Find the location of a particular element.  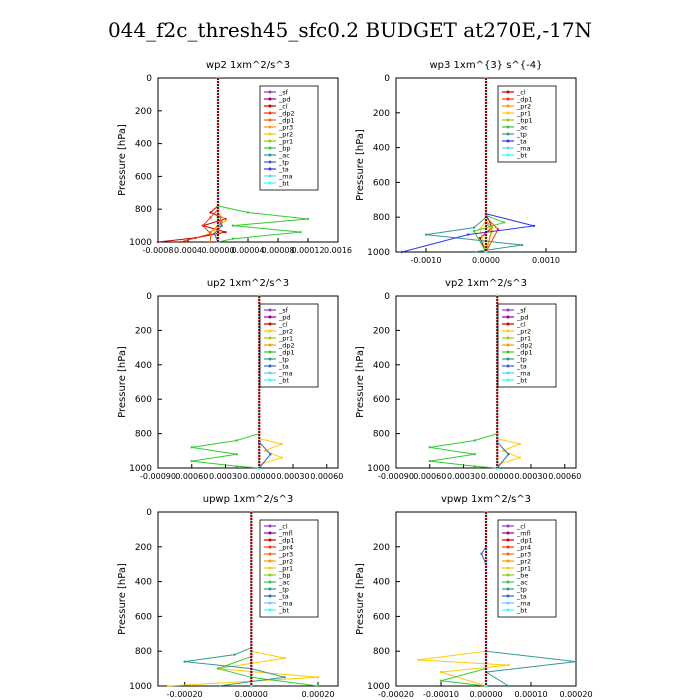

x-tick-label: 0.00060 is located at coordinates (191, 476).